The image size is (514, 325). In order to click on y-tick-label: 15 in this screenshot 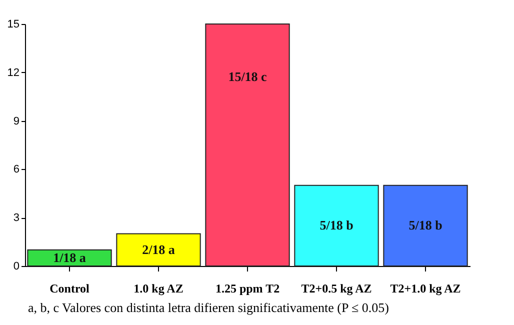, I will do `click(13, 24)`.